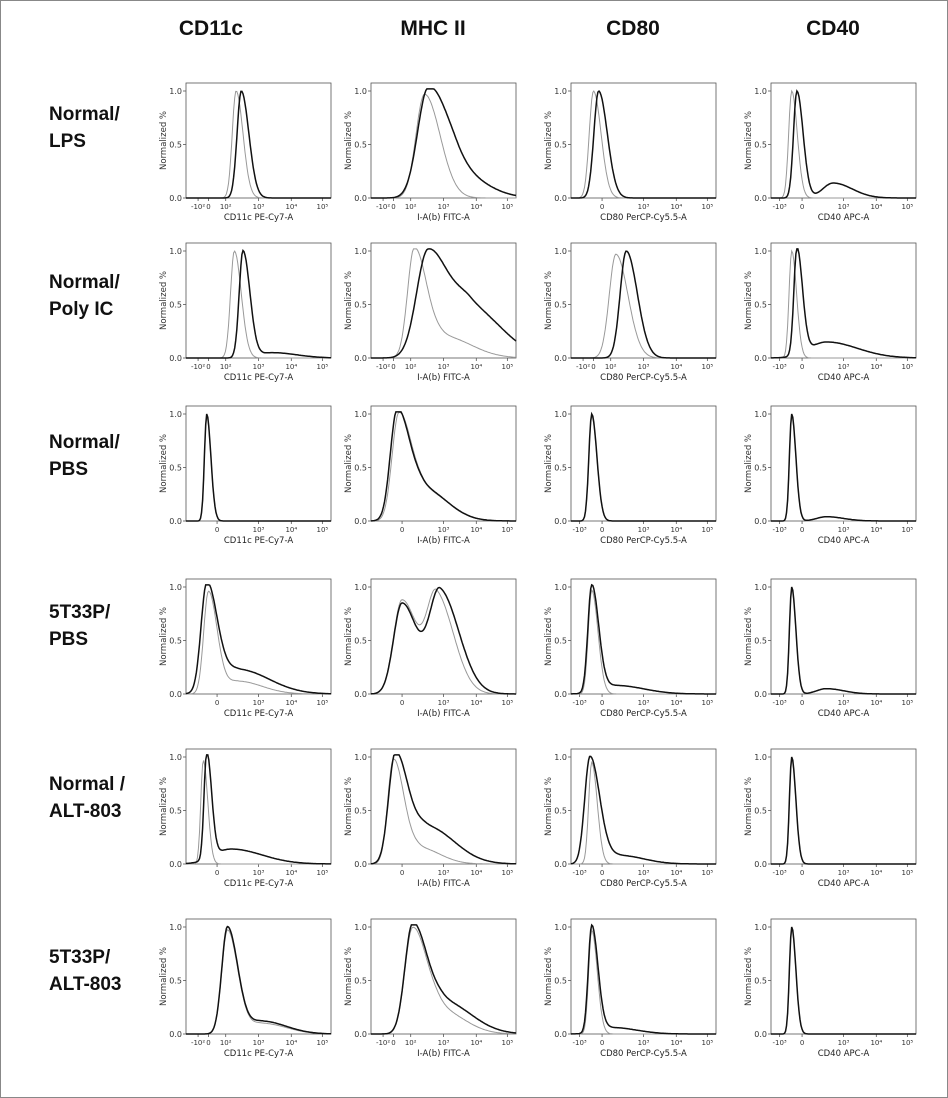 The width and height of the screenshot is (948, 1098). What do you see at coordinates (433, 28) in the screenshot?
I see `column-header-1: MHC II` at bounding box center [433, 28].